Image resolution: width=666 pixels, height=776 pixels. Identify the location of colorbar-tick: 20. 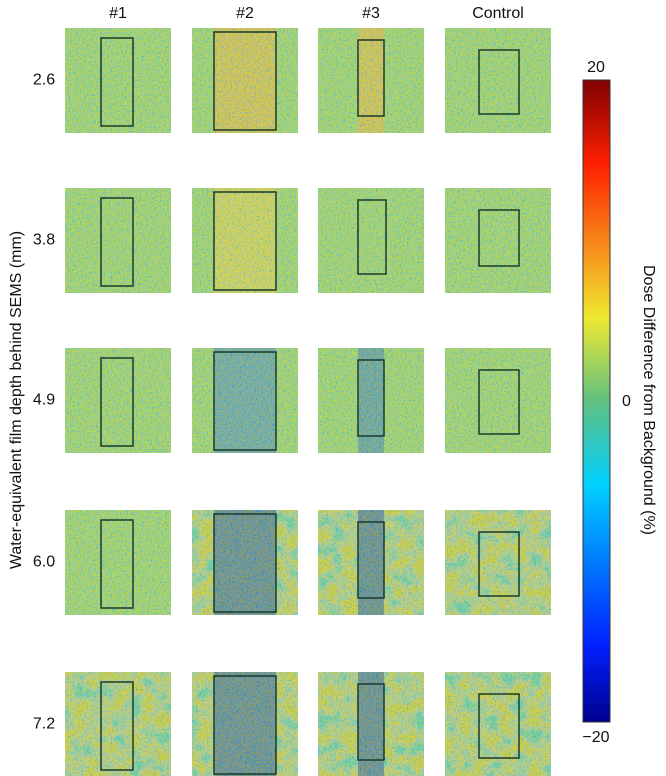
(596, 67).